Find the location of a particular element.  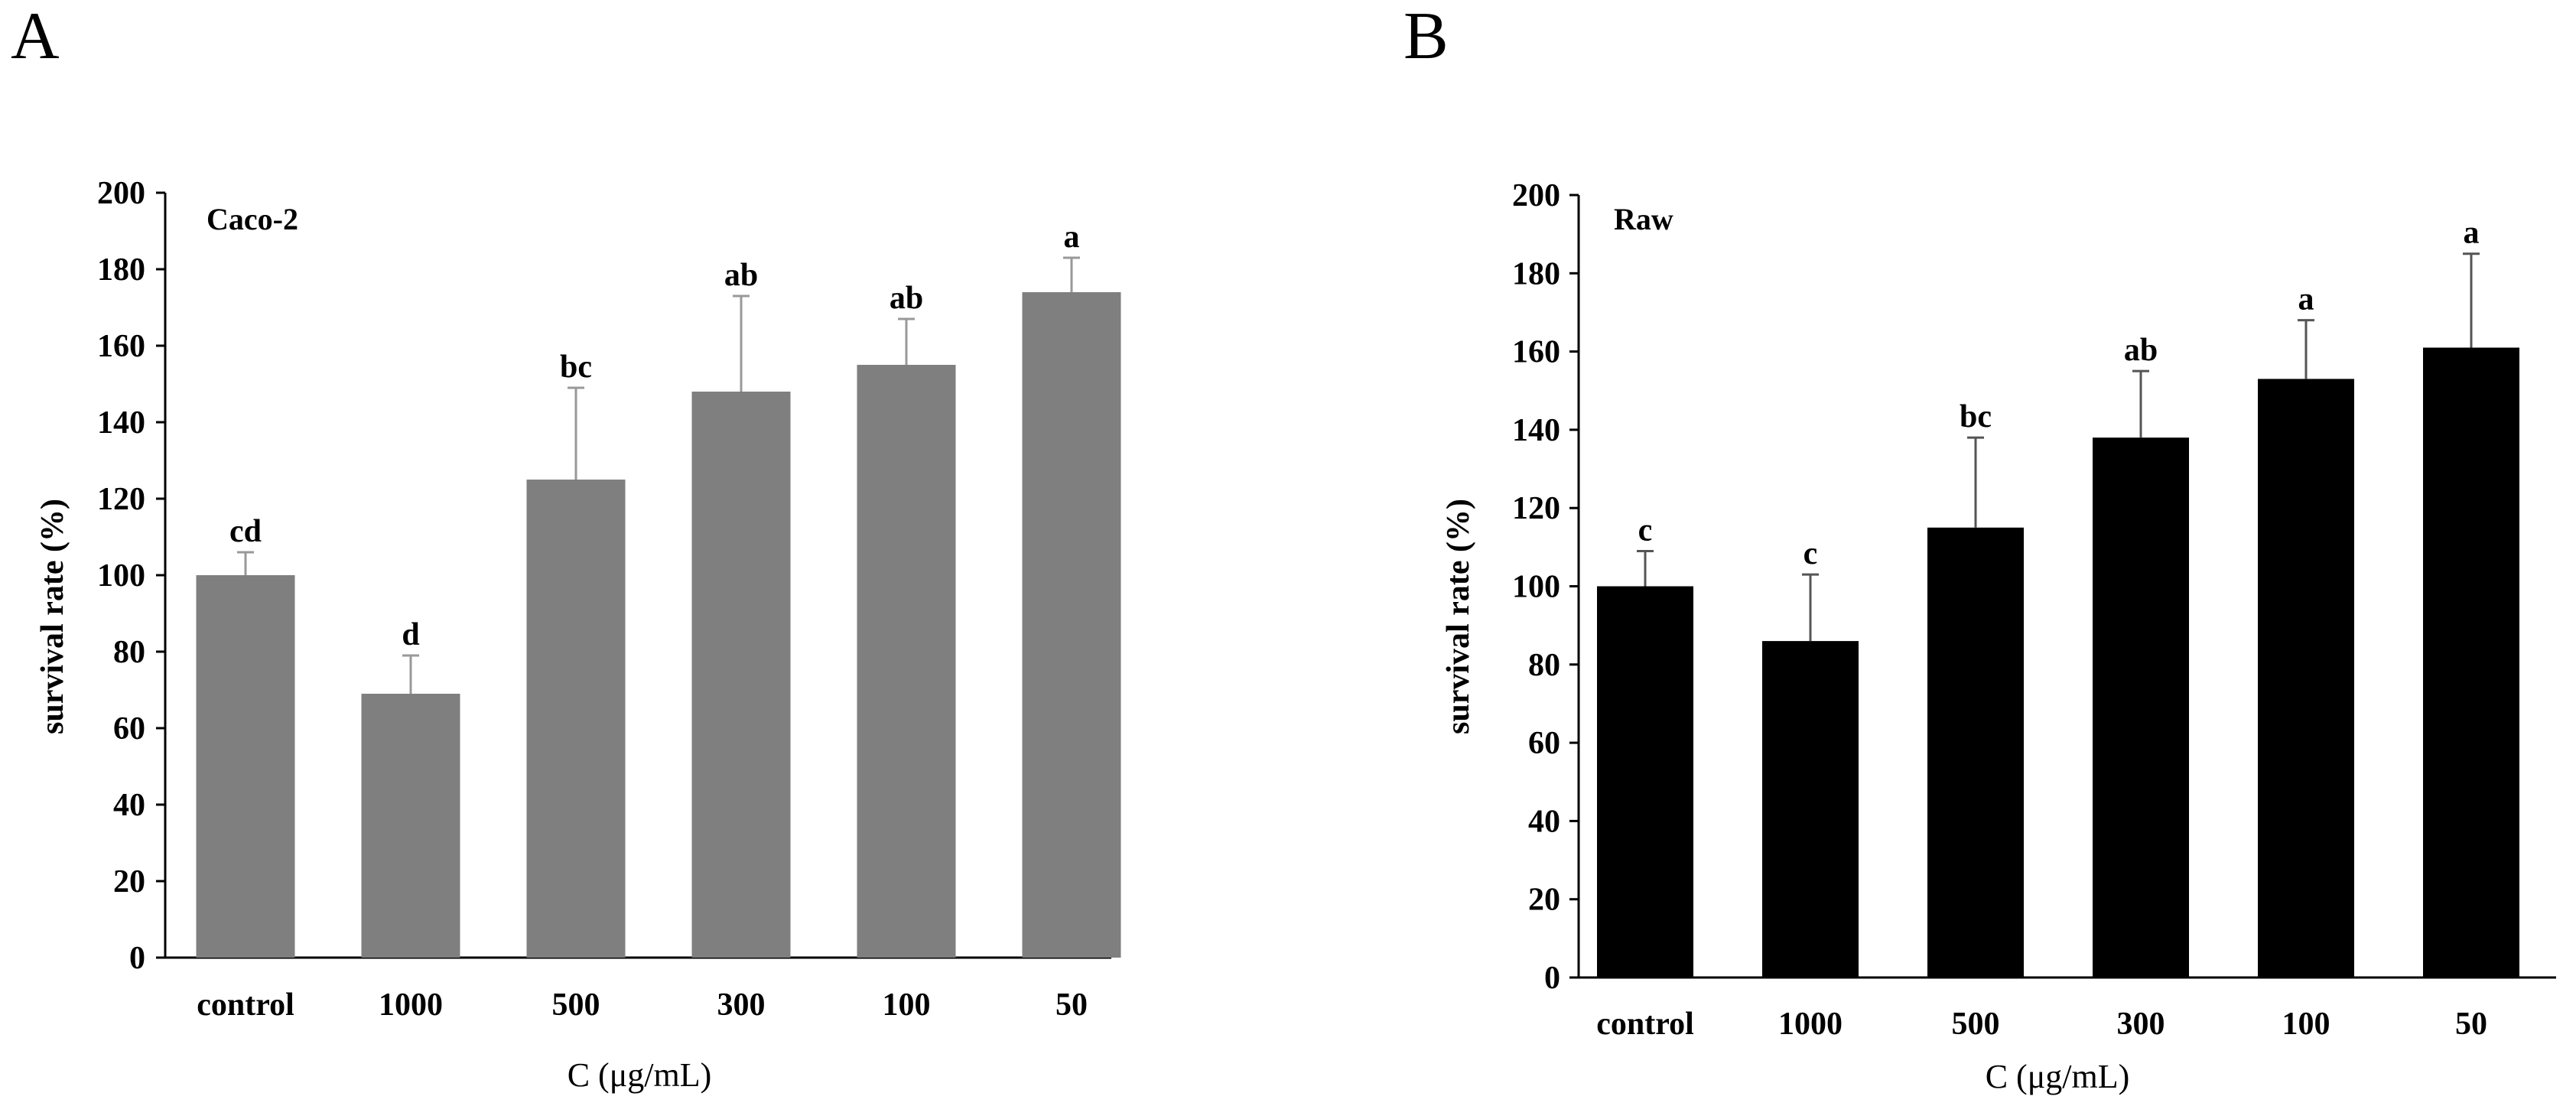

x-axis-title-b: C (μg/mL) is located at coordinates (2058, 1076).